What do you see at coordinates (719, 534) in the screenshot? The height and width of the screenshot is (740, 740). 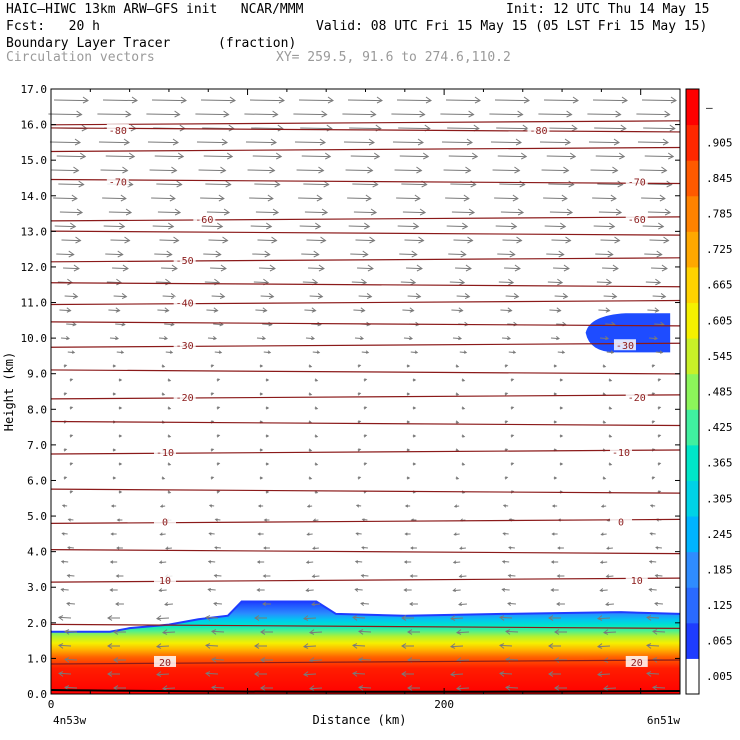 I see `colorbar-label: .245` at bounding box center [719, 534].